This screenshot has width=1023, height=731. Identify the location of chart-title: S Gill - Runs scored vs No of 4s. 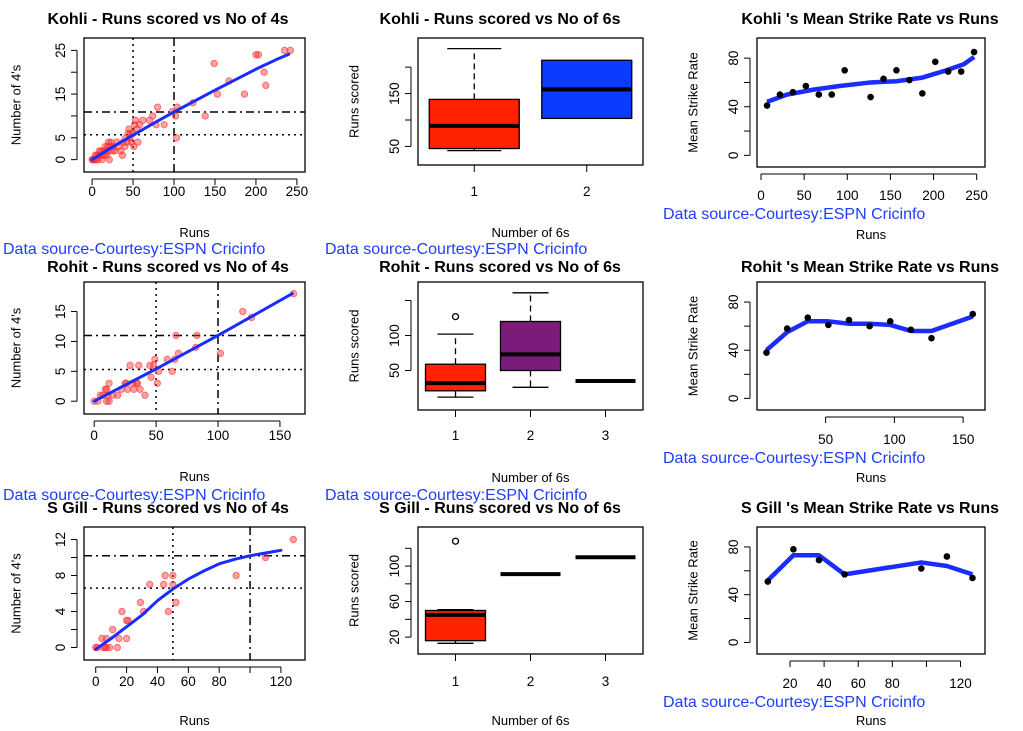
(168, 508).